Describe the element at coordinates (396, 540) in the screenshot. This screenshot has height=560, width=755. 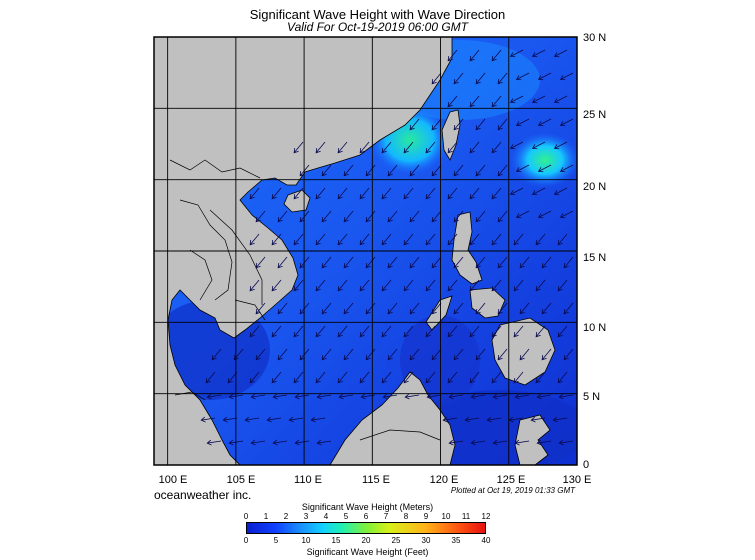
I see `feet-tick-25: 25` at that location.